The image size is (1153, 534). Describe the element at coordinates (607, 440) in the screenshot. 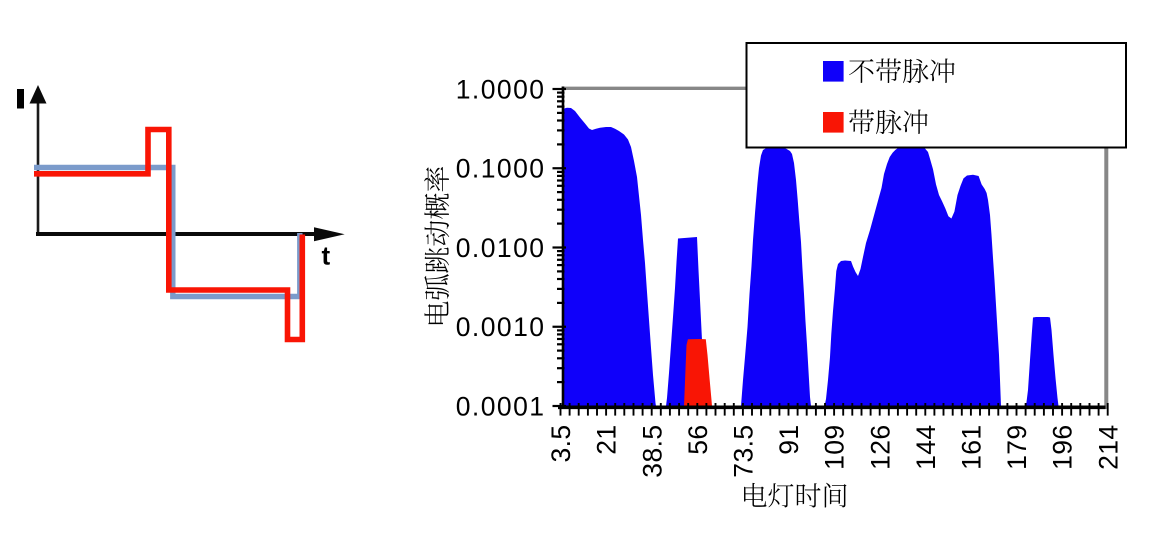

I see `svg-text: 21` at that location.